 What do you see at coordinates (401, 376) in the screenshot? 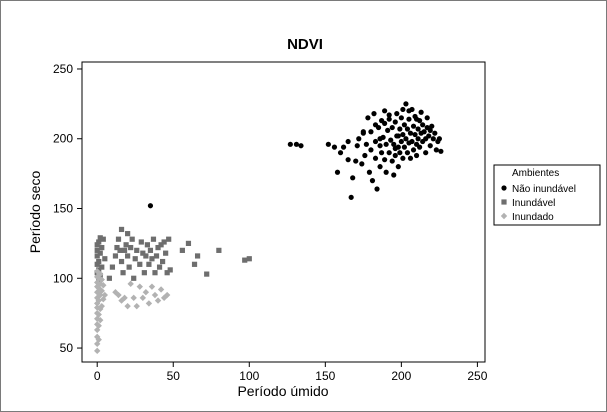
I see `x-tick-label: 200` at bounding box center [401, 376].